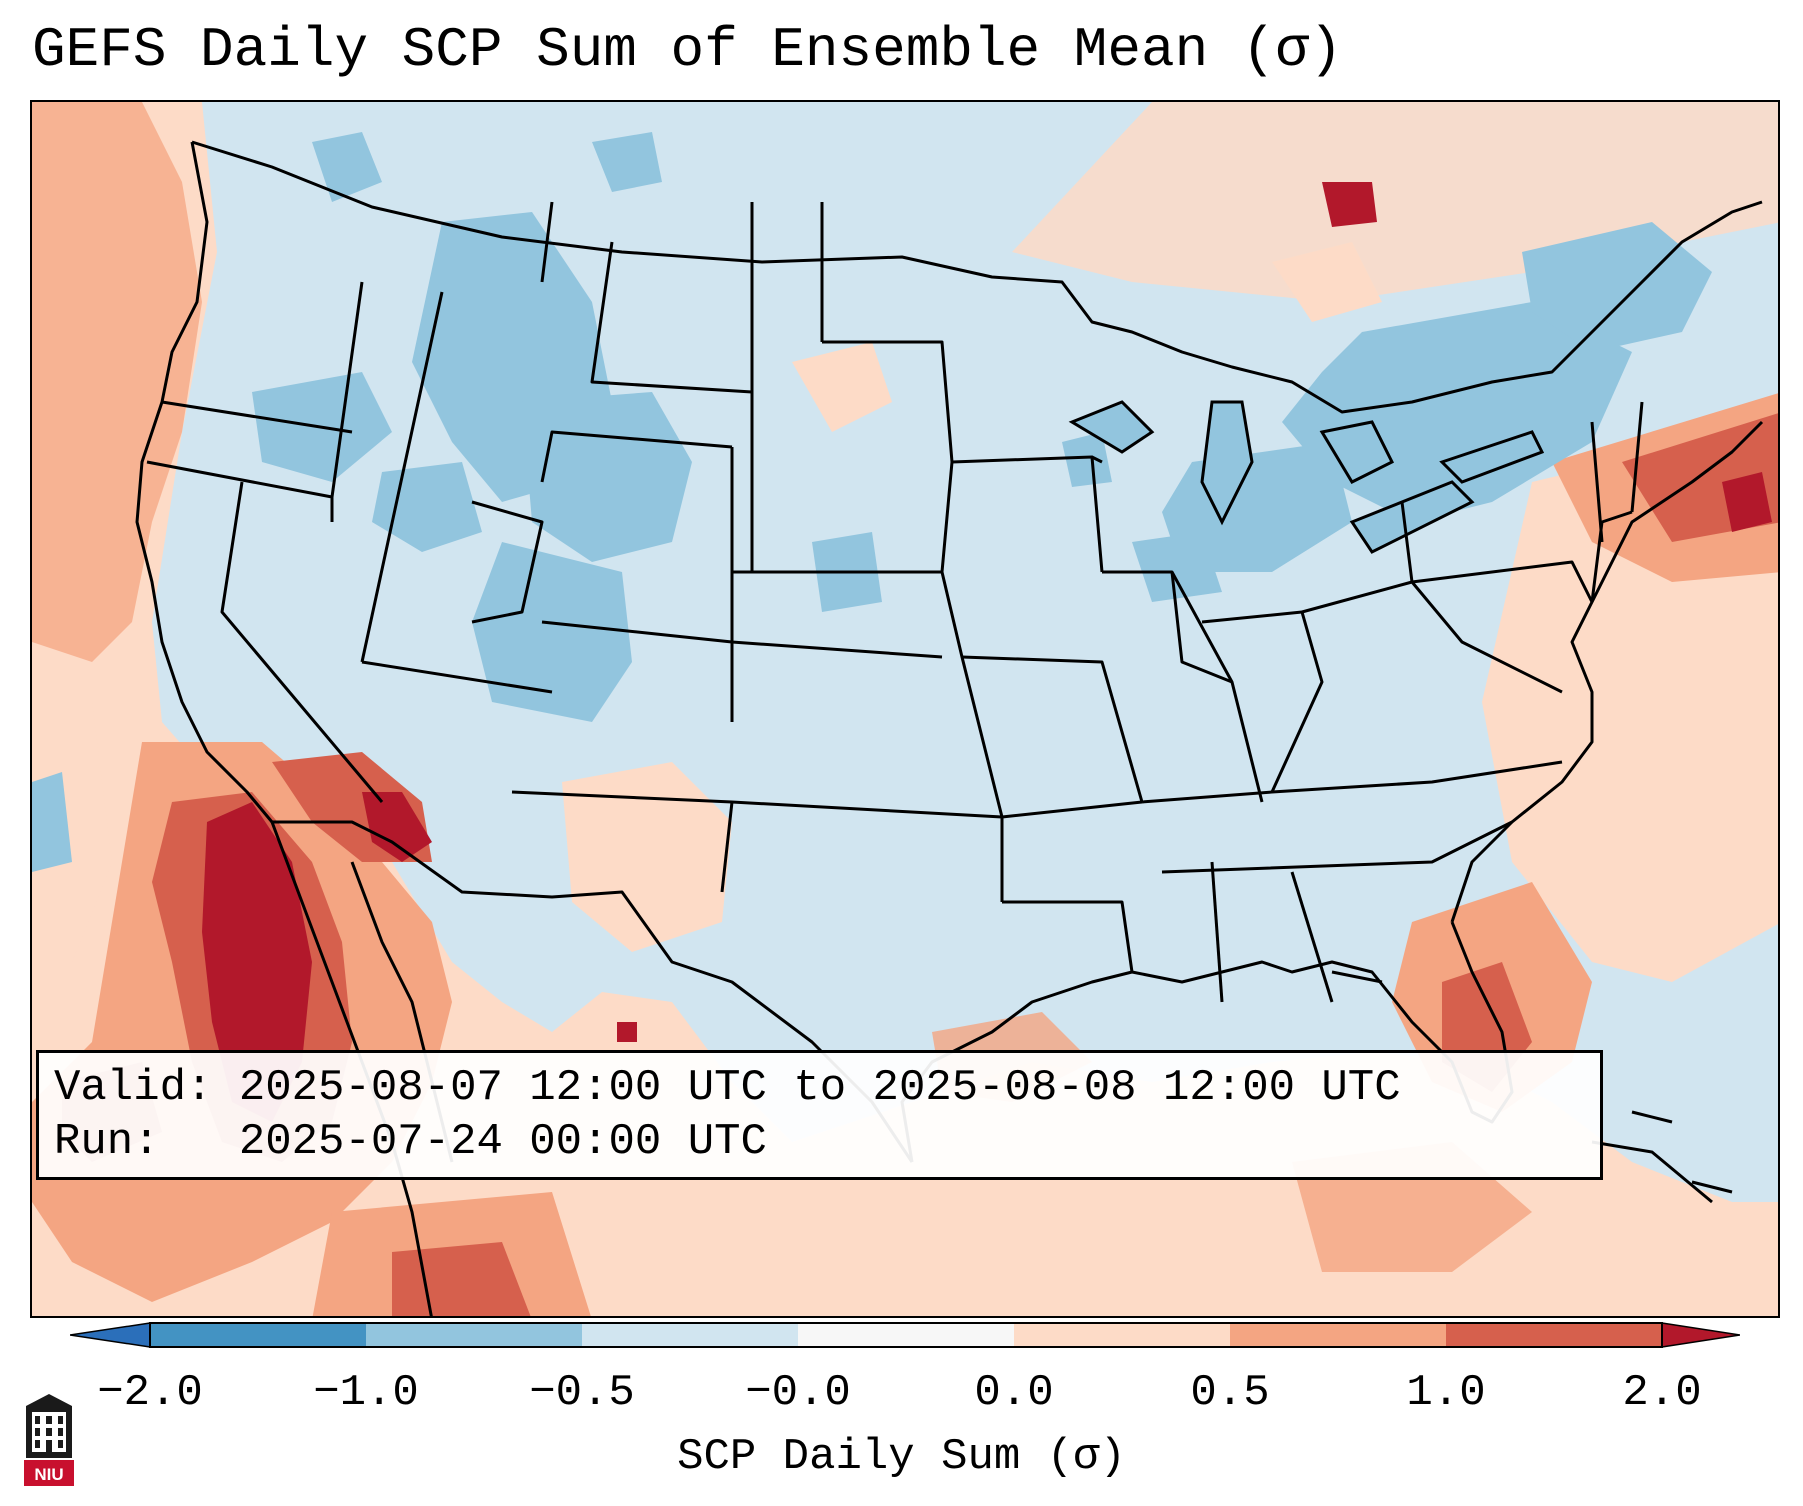  I want to click on colorbar, so click(905, 1337).